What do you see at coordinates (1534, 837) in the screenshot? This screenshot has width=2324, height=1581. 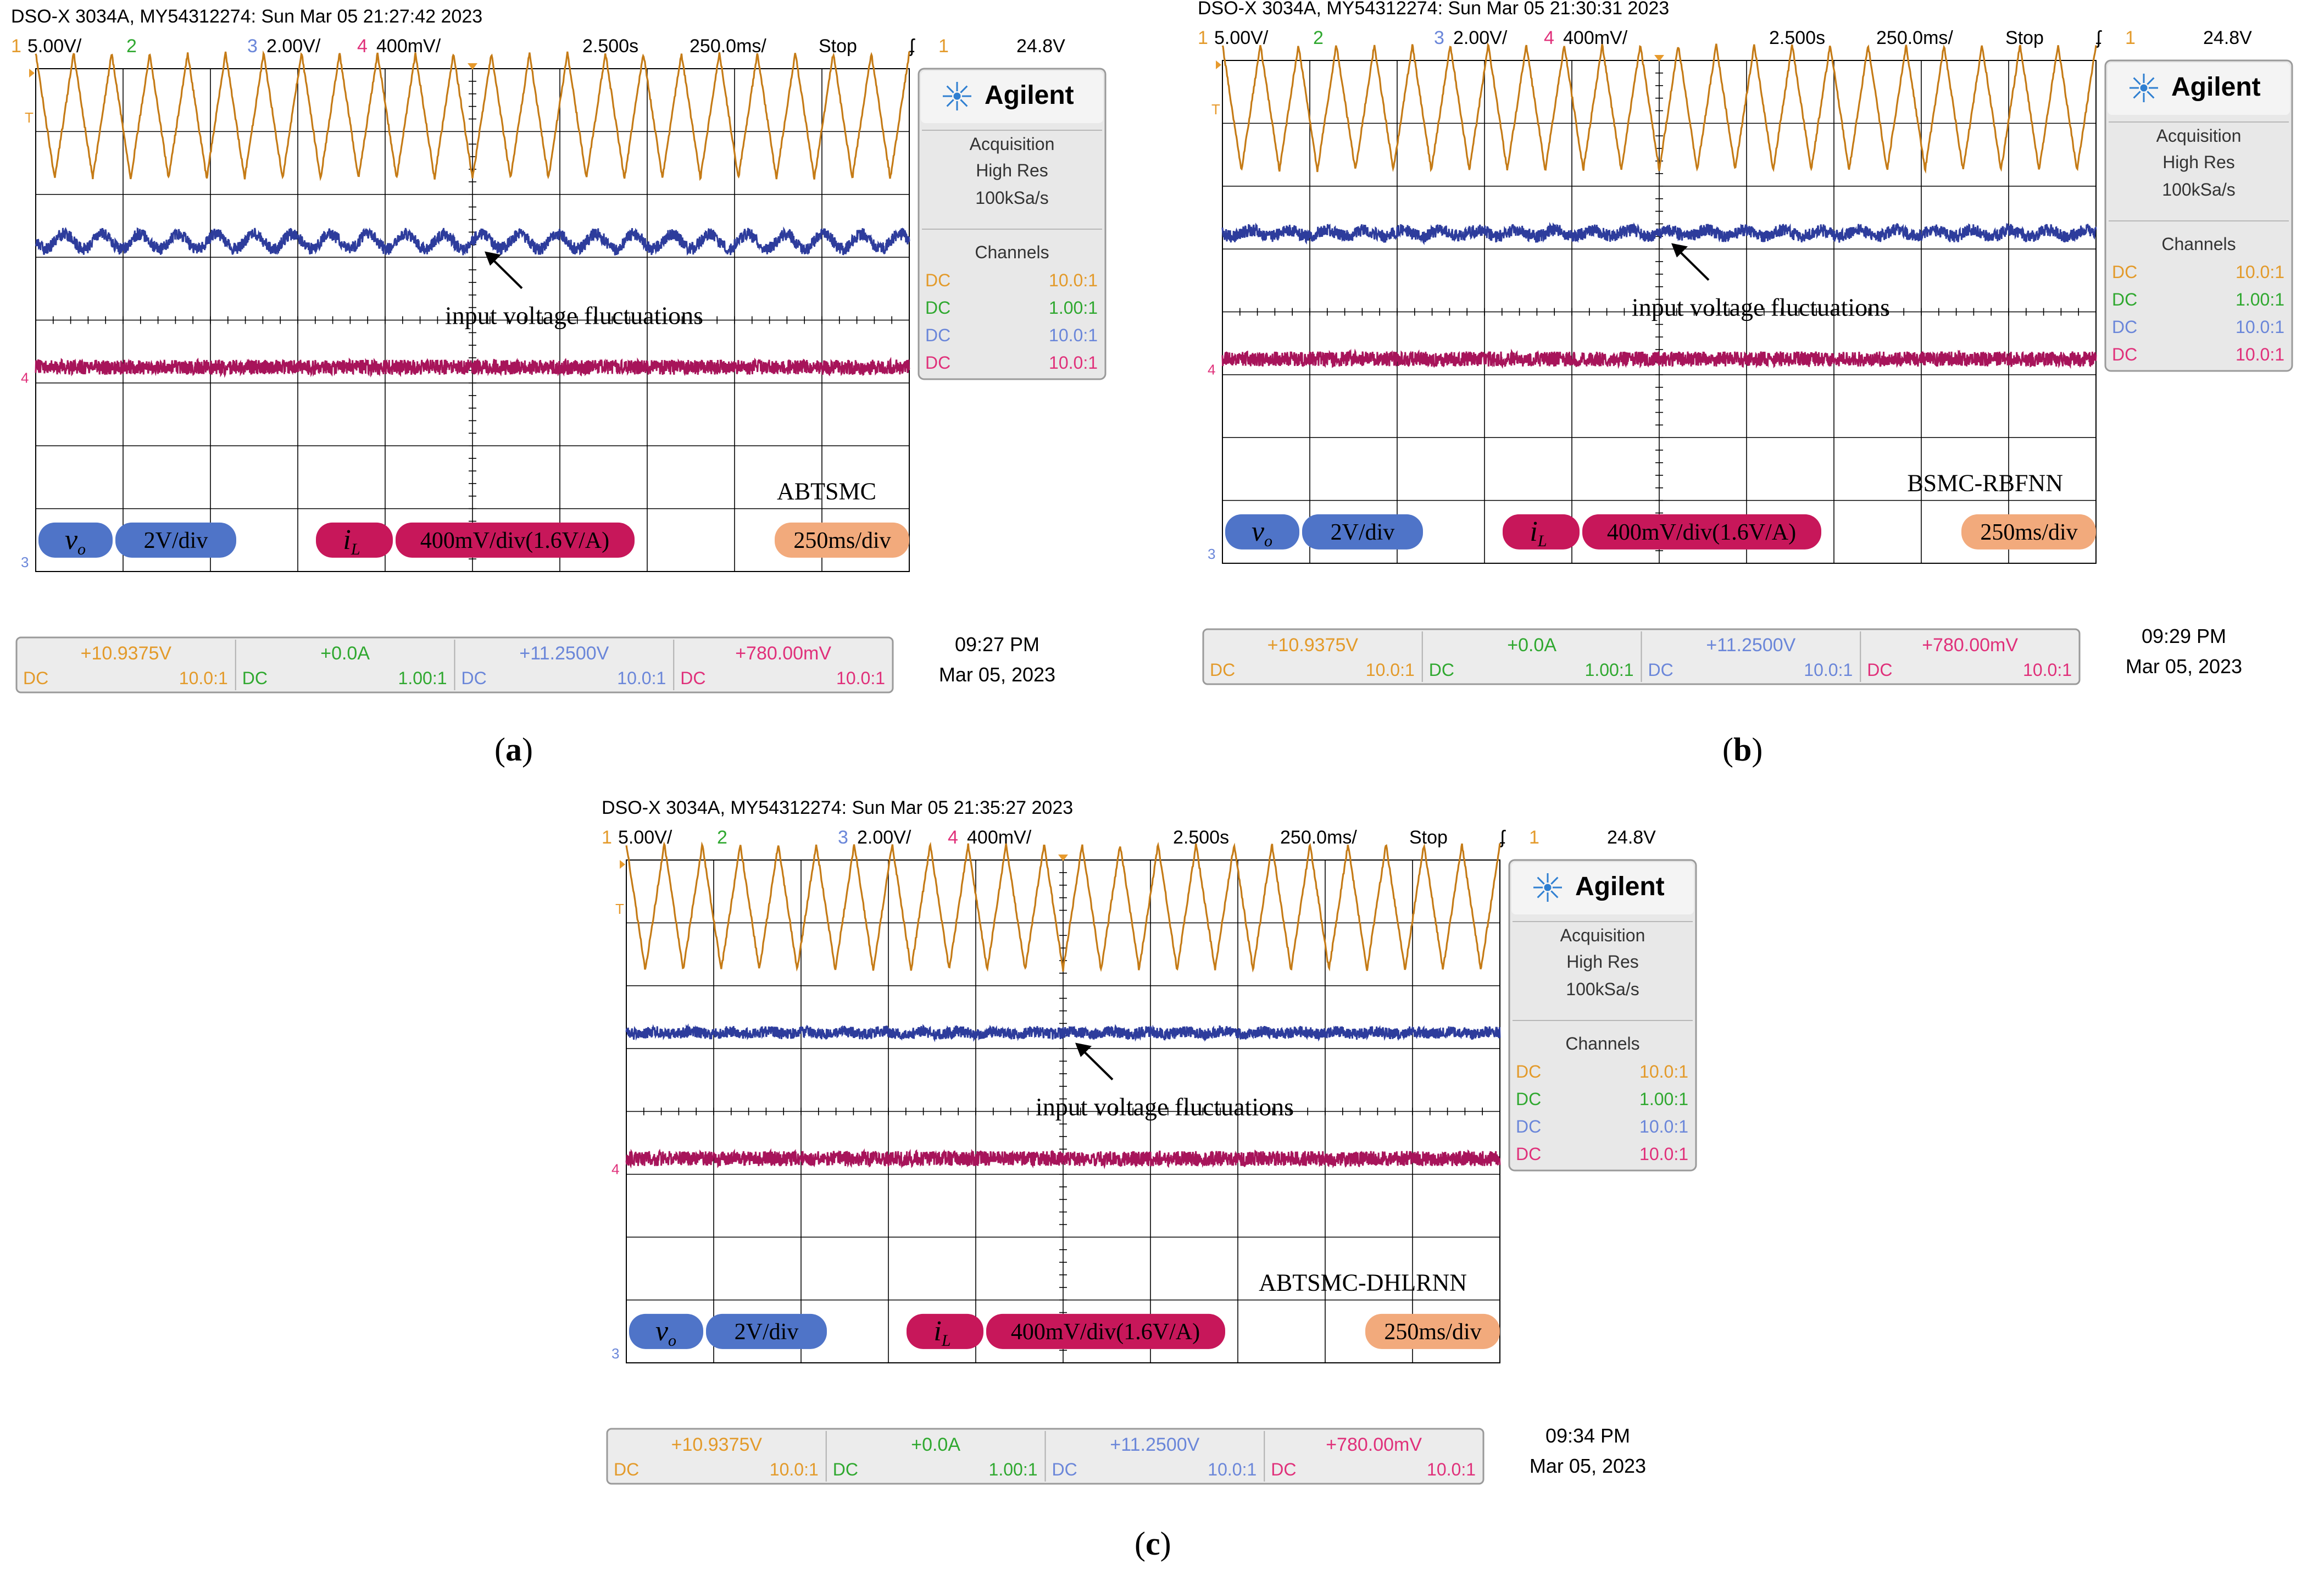 I see `trigger-channel: 1` at bounding box center [1534, 837].